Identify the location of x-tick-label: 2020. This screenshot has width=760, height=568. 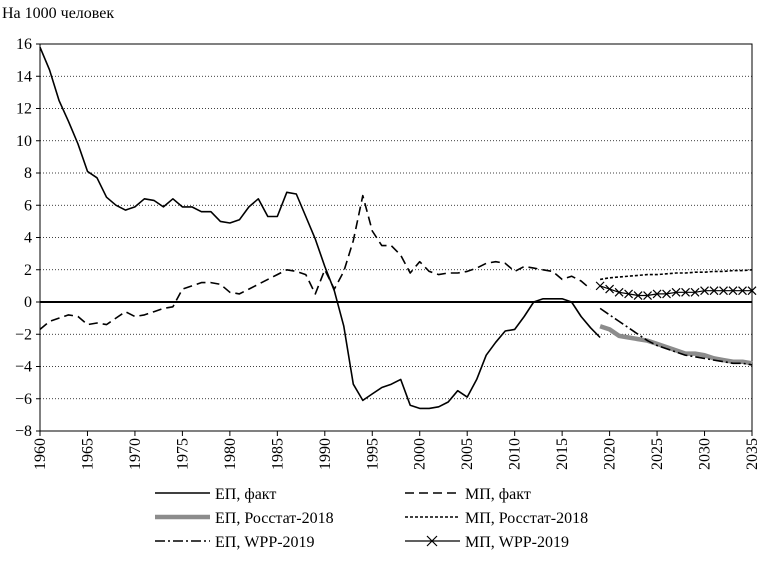
(610, 454).